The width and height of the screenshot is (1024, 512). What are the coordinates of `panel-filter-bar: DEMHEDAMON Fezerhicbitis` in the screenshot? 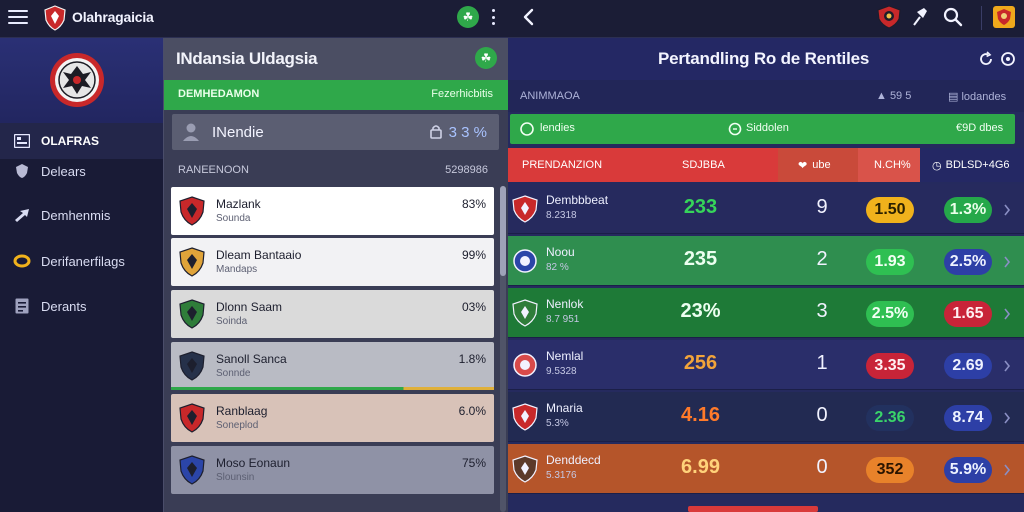 It's located at (336, 95).